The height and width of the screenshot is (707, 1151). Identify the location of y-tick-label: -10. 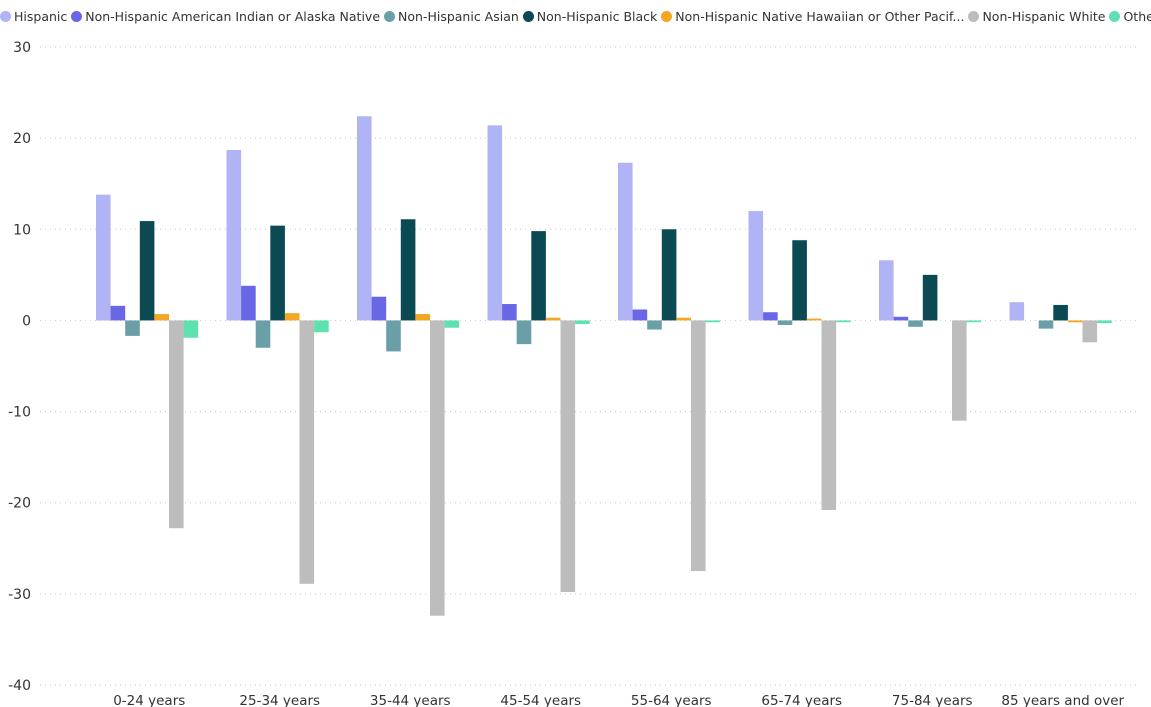
(19, 413).